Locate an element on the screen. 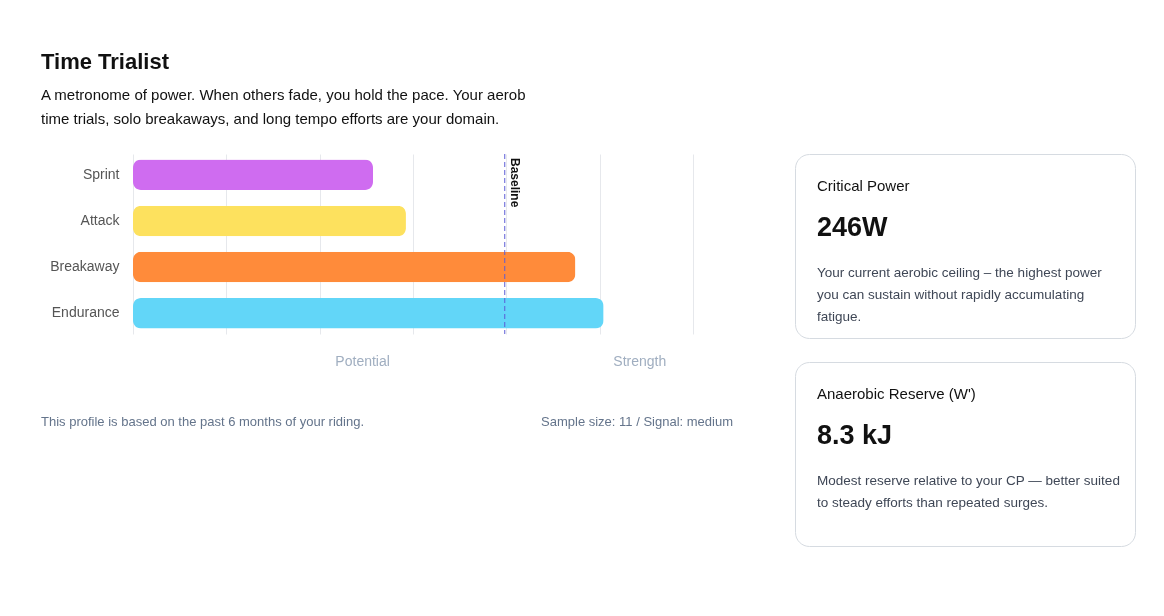 The image size is (1164, 616). text: 8.3 kJ is located at coordinates (855, 435).